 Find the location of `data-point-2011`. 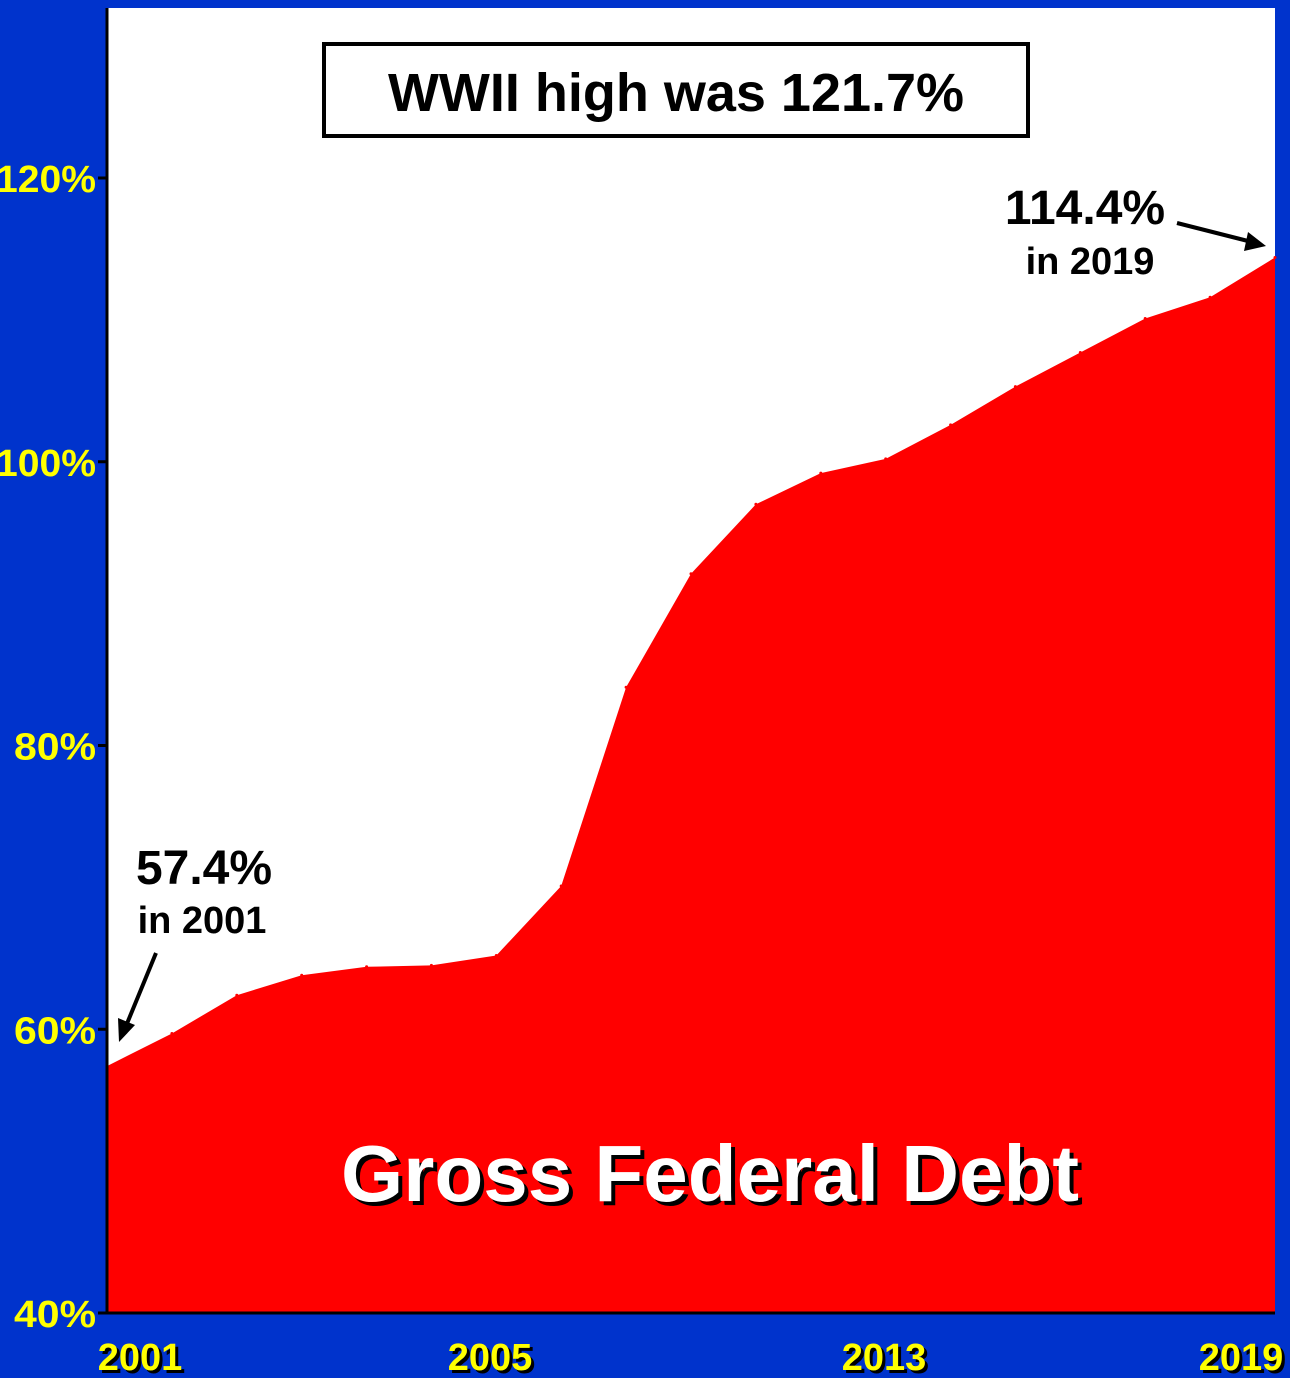

data-point-2011 is located at coordinates (756, 504).